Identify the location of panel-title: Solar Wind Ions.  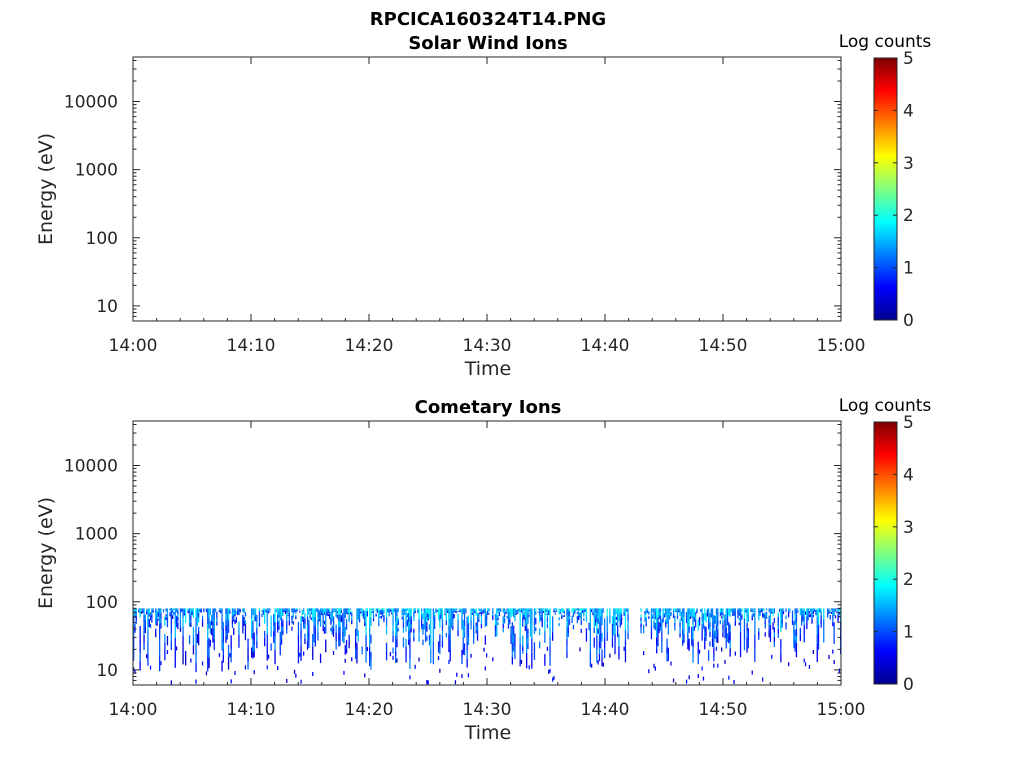
(487, 43).